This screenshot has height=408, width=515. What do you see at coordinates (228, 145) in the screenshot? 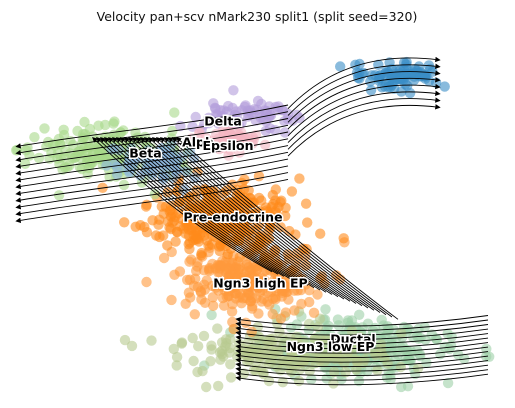
I see `cluster-label: Epsilon` at bounding box center [228, 145].